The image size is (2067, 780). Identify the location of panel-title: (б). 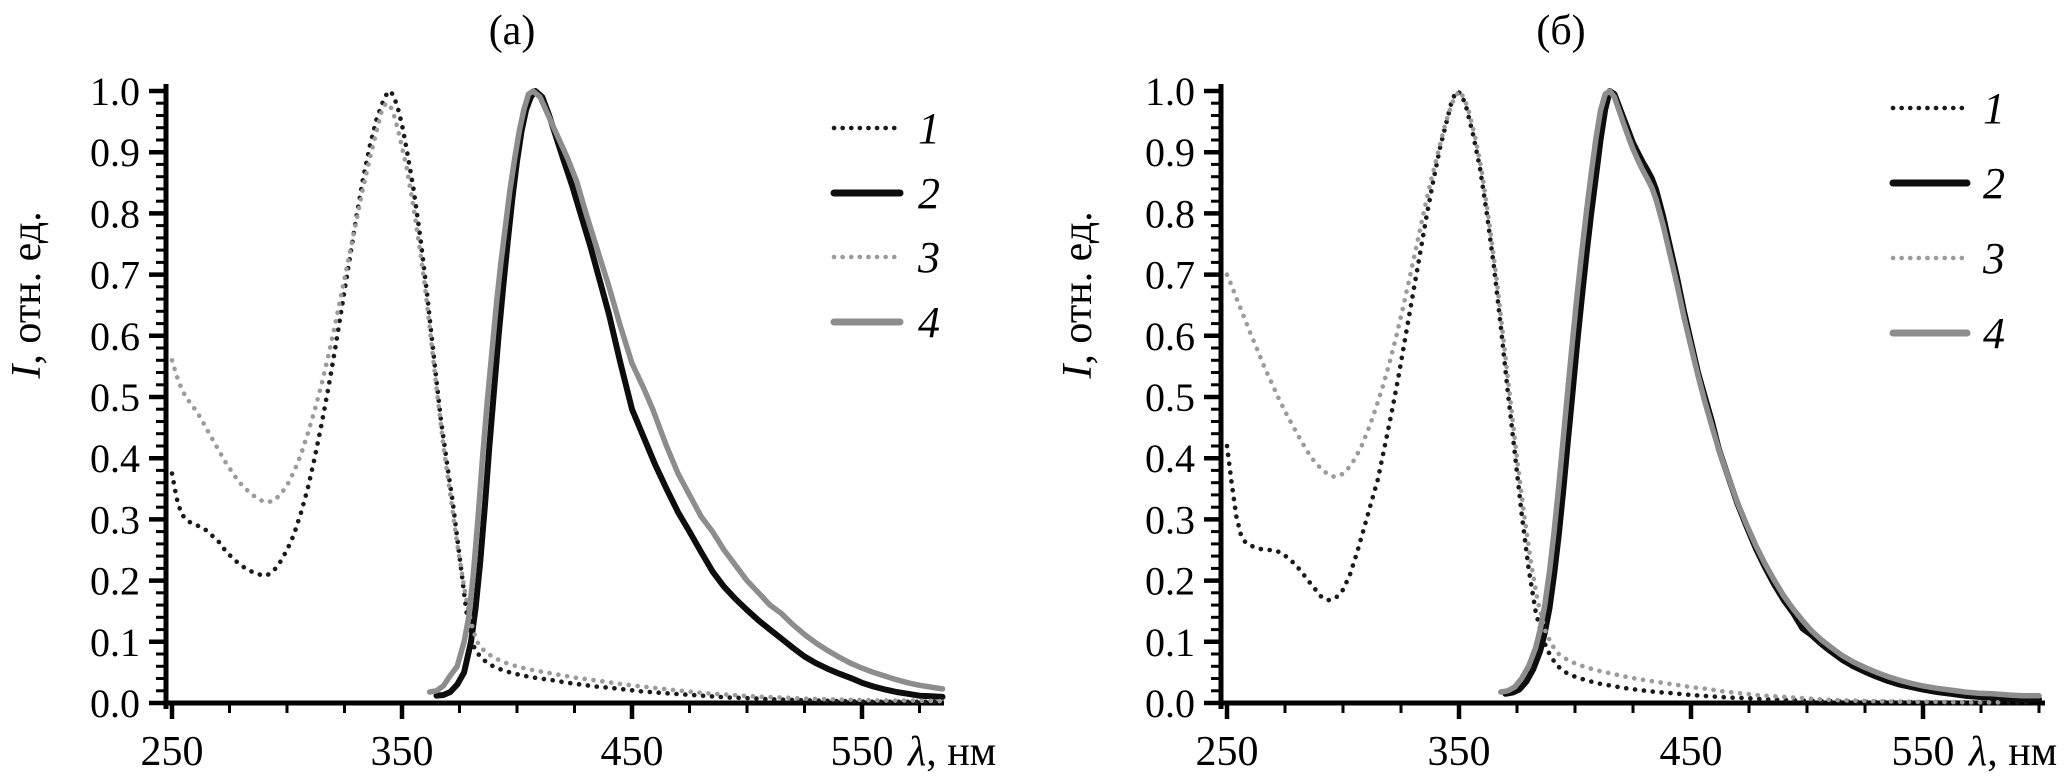
(1560, 31).